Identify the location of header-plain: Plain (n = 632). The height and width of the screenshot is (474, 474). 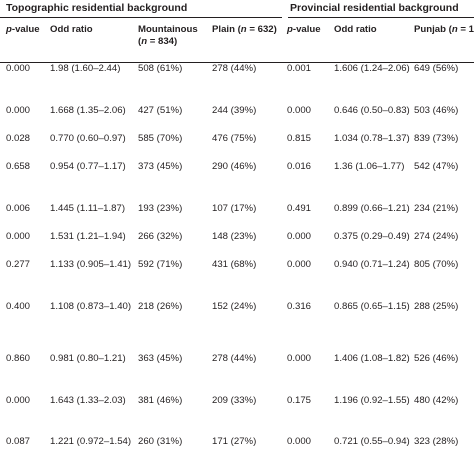
(244, 29).